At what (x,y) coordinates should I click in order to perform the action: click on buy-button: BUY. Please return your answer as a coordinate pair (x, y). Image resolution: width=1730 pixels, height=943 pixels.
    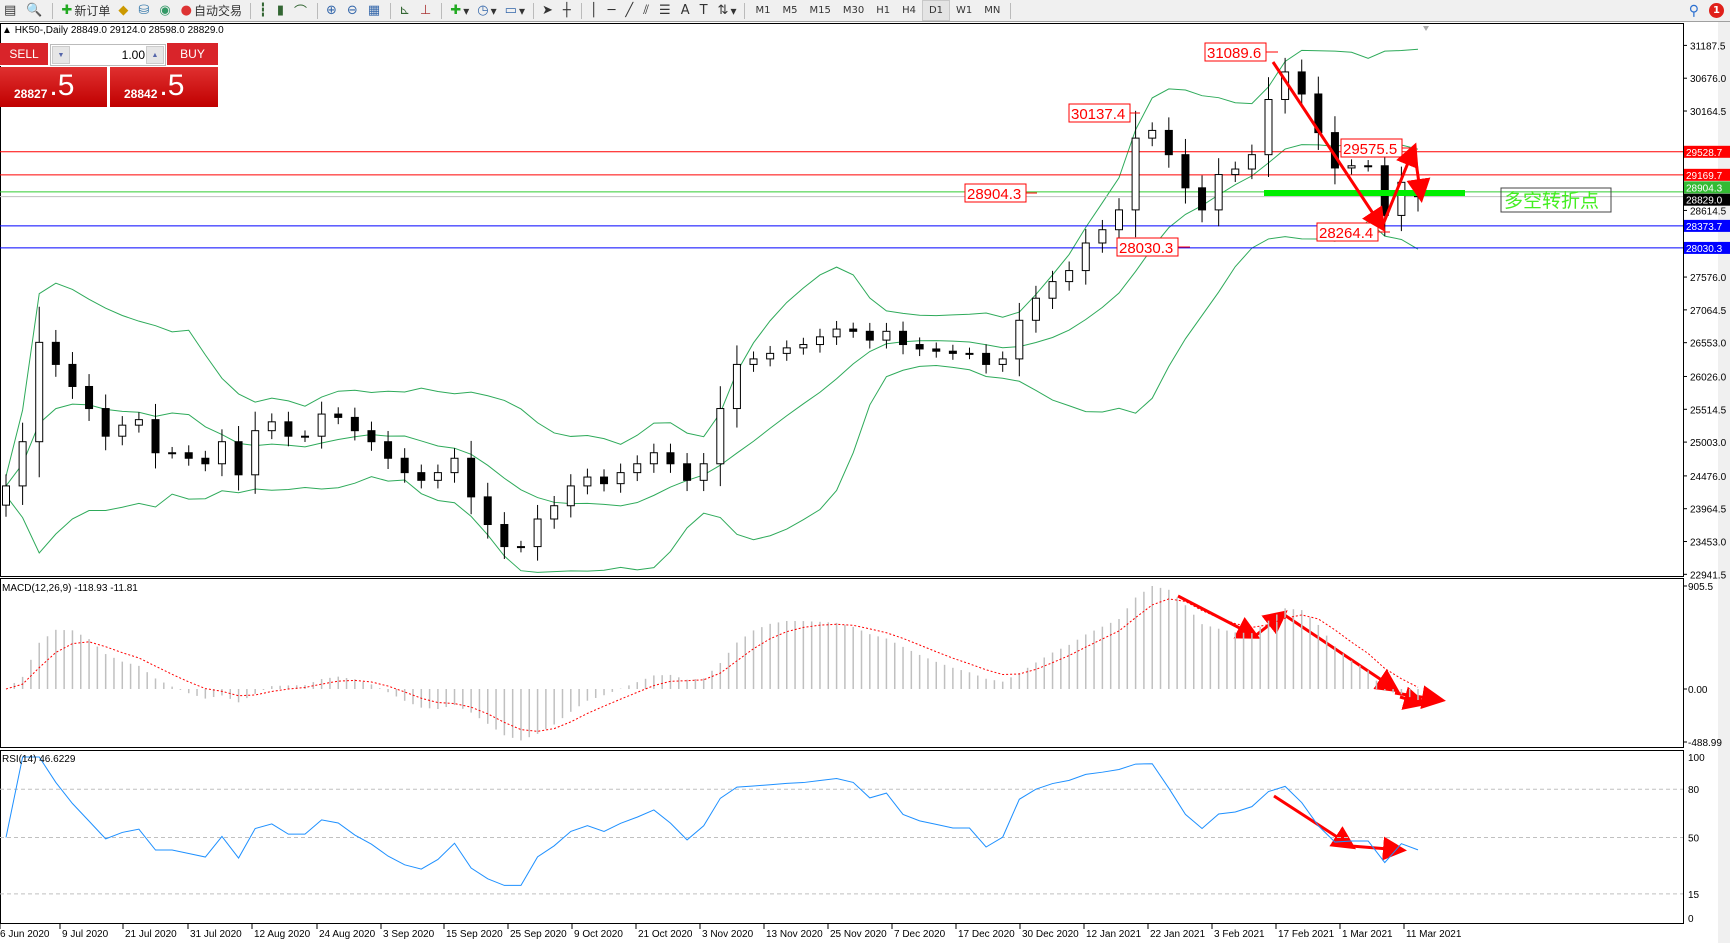
    Looking at the image, I should click on (192, 54).